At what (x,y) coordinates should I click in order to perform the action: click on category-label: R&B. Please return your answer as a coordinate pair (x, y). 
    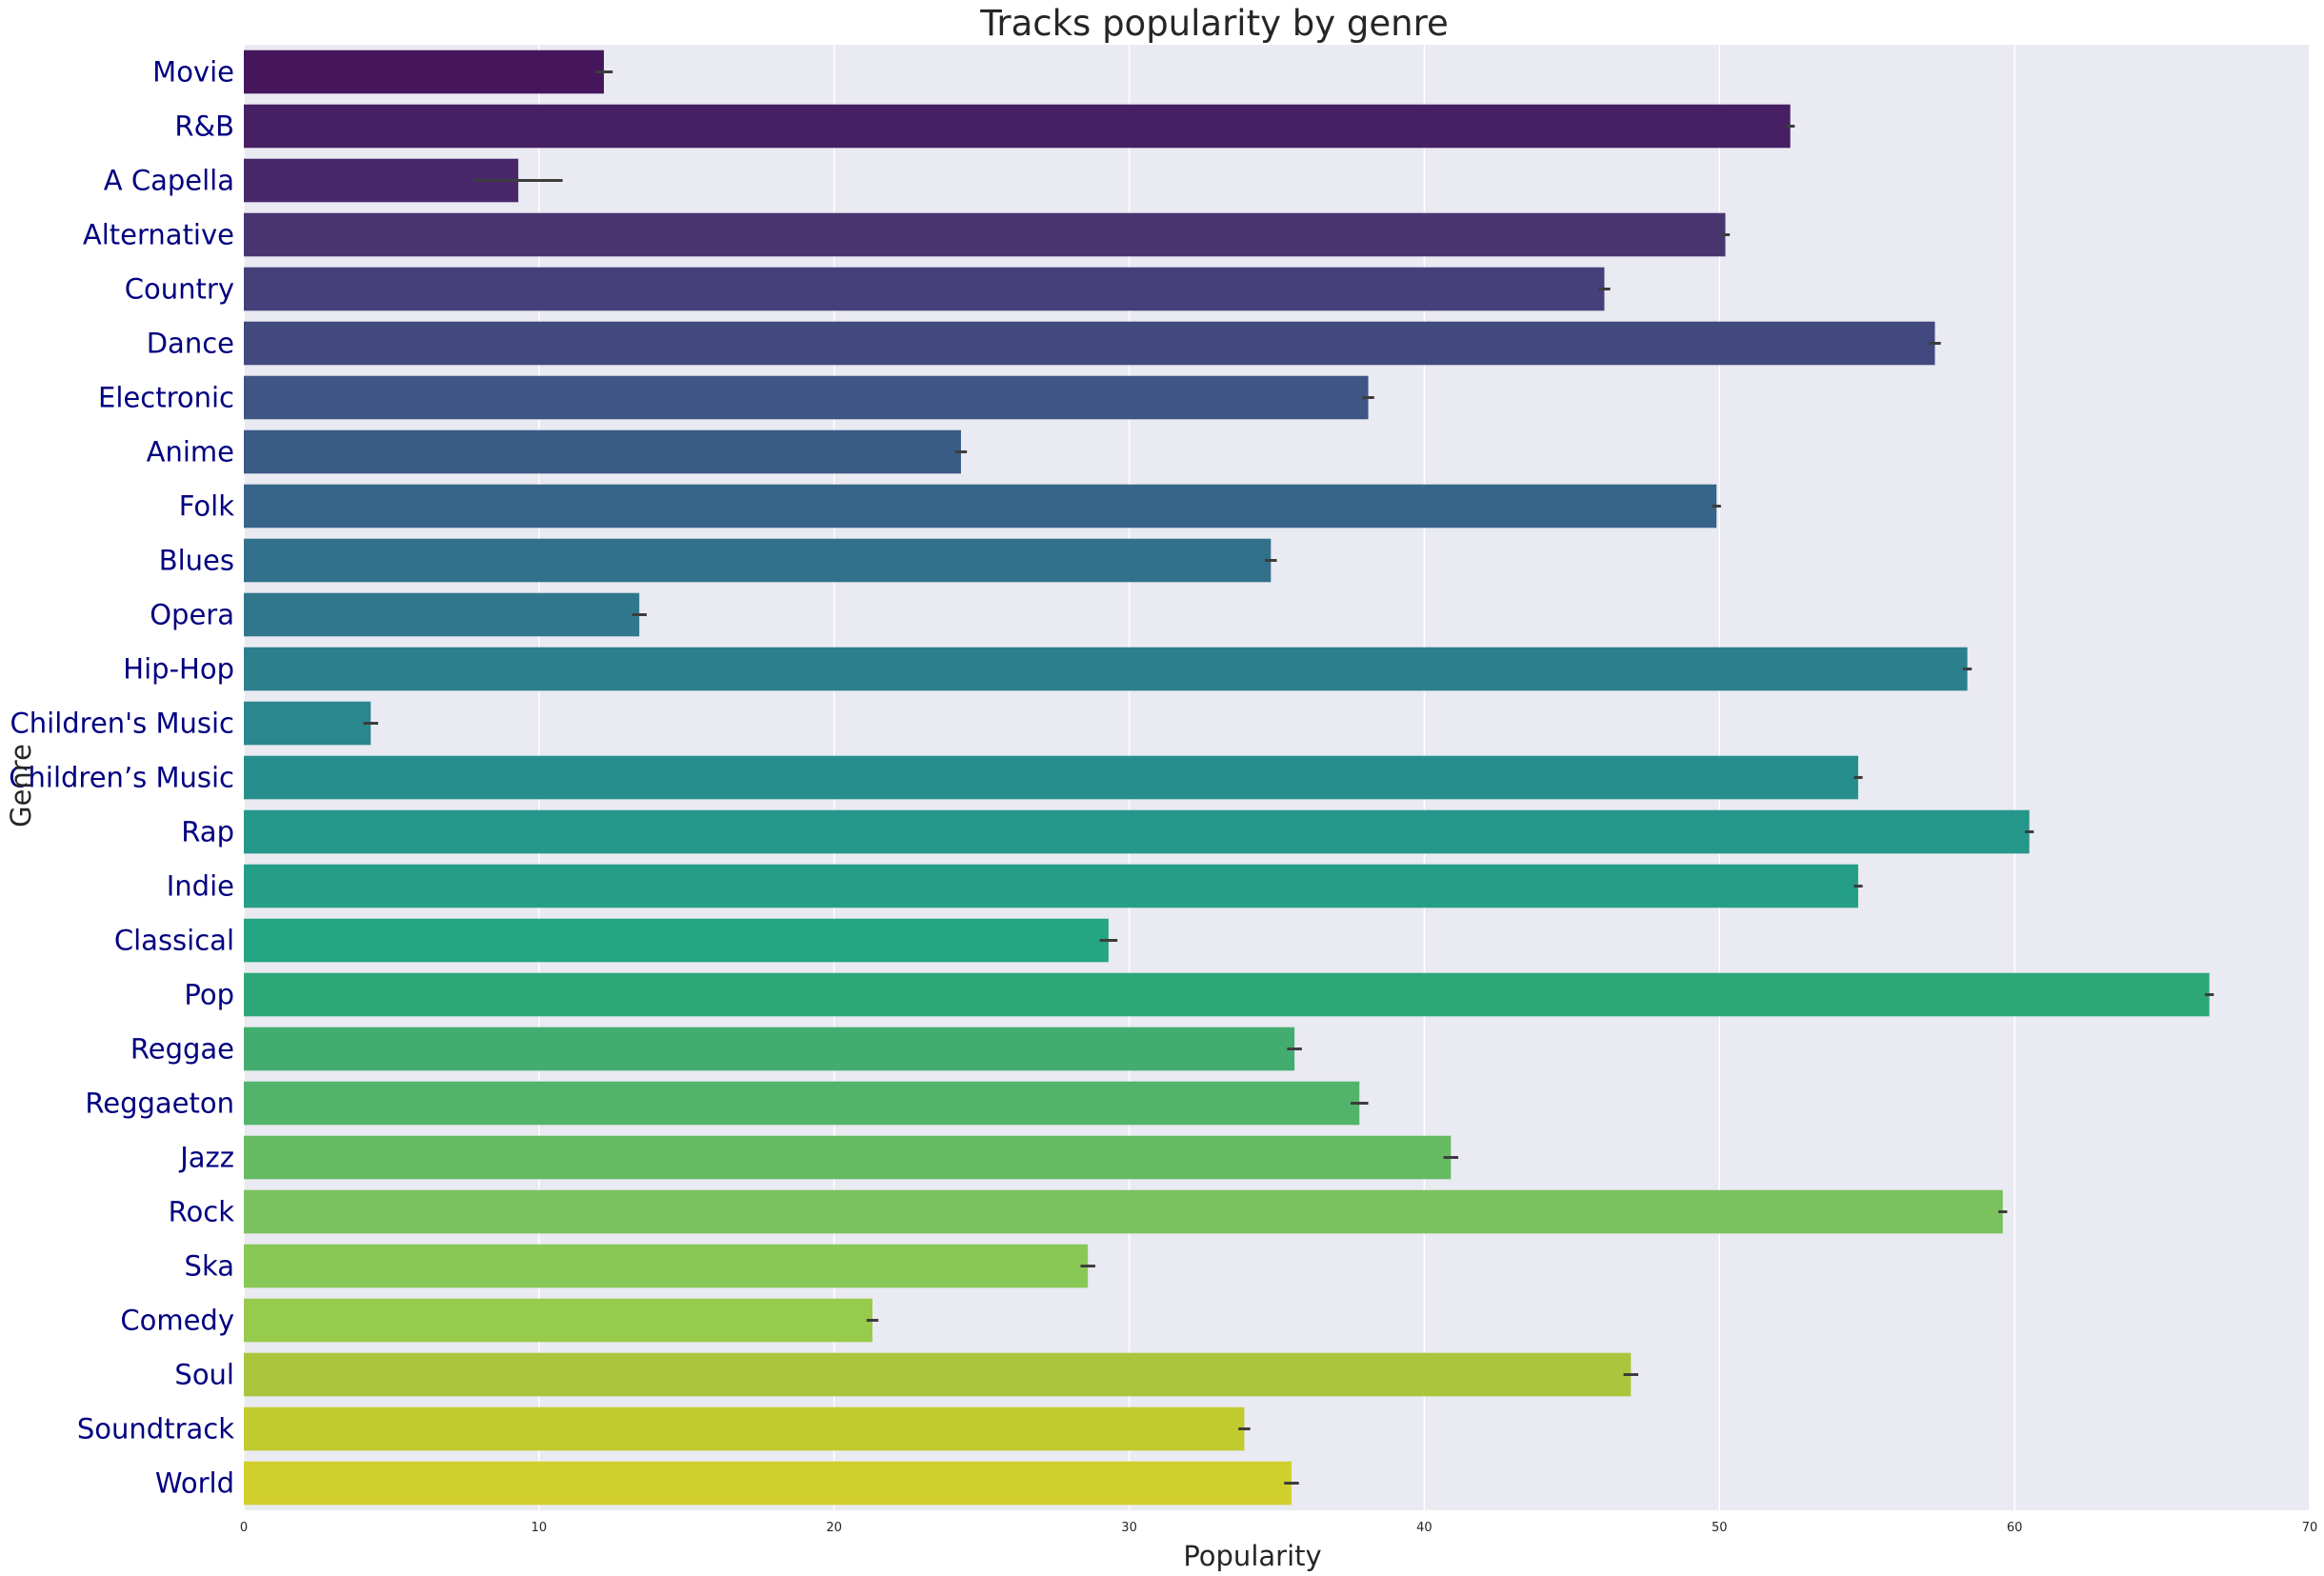
    Looking at the image, I should click on (204, 126).